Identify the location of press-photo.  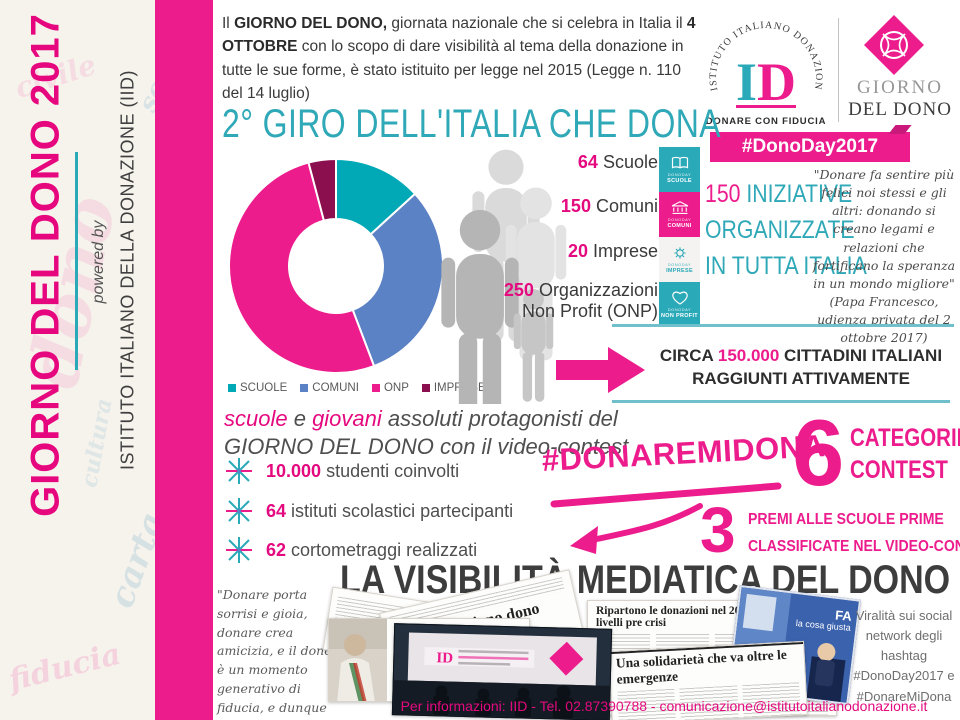
(358, 660).